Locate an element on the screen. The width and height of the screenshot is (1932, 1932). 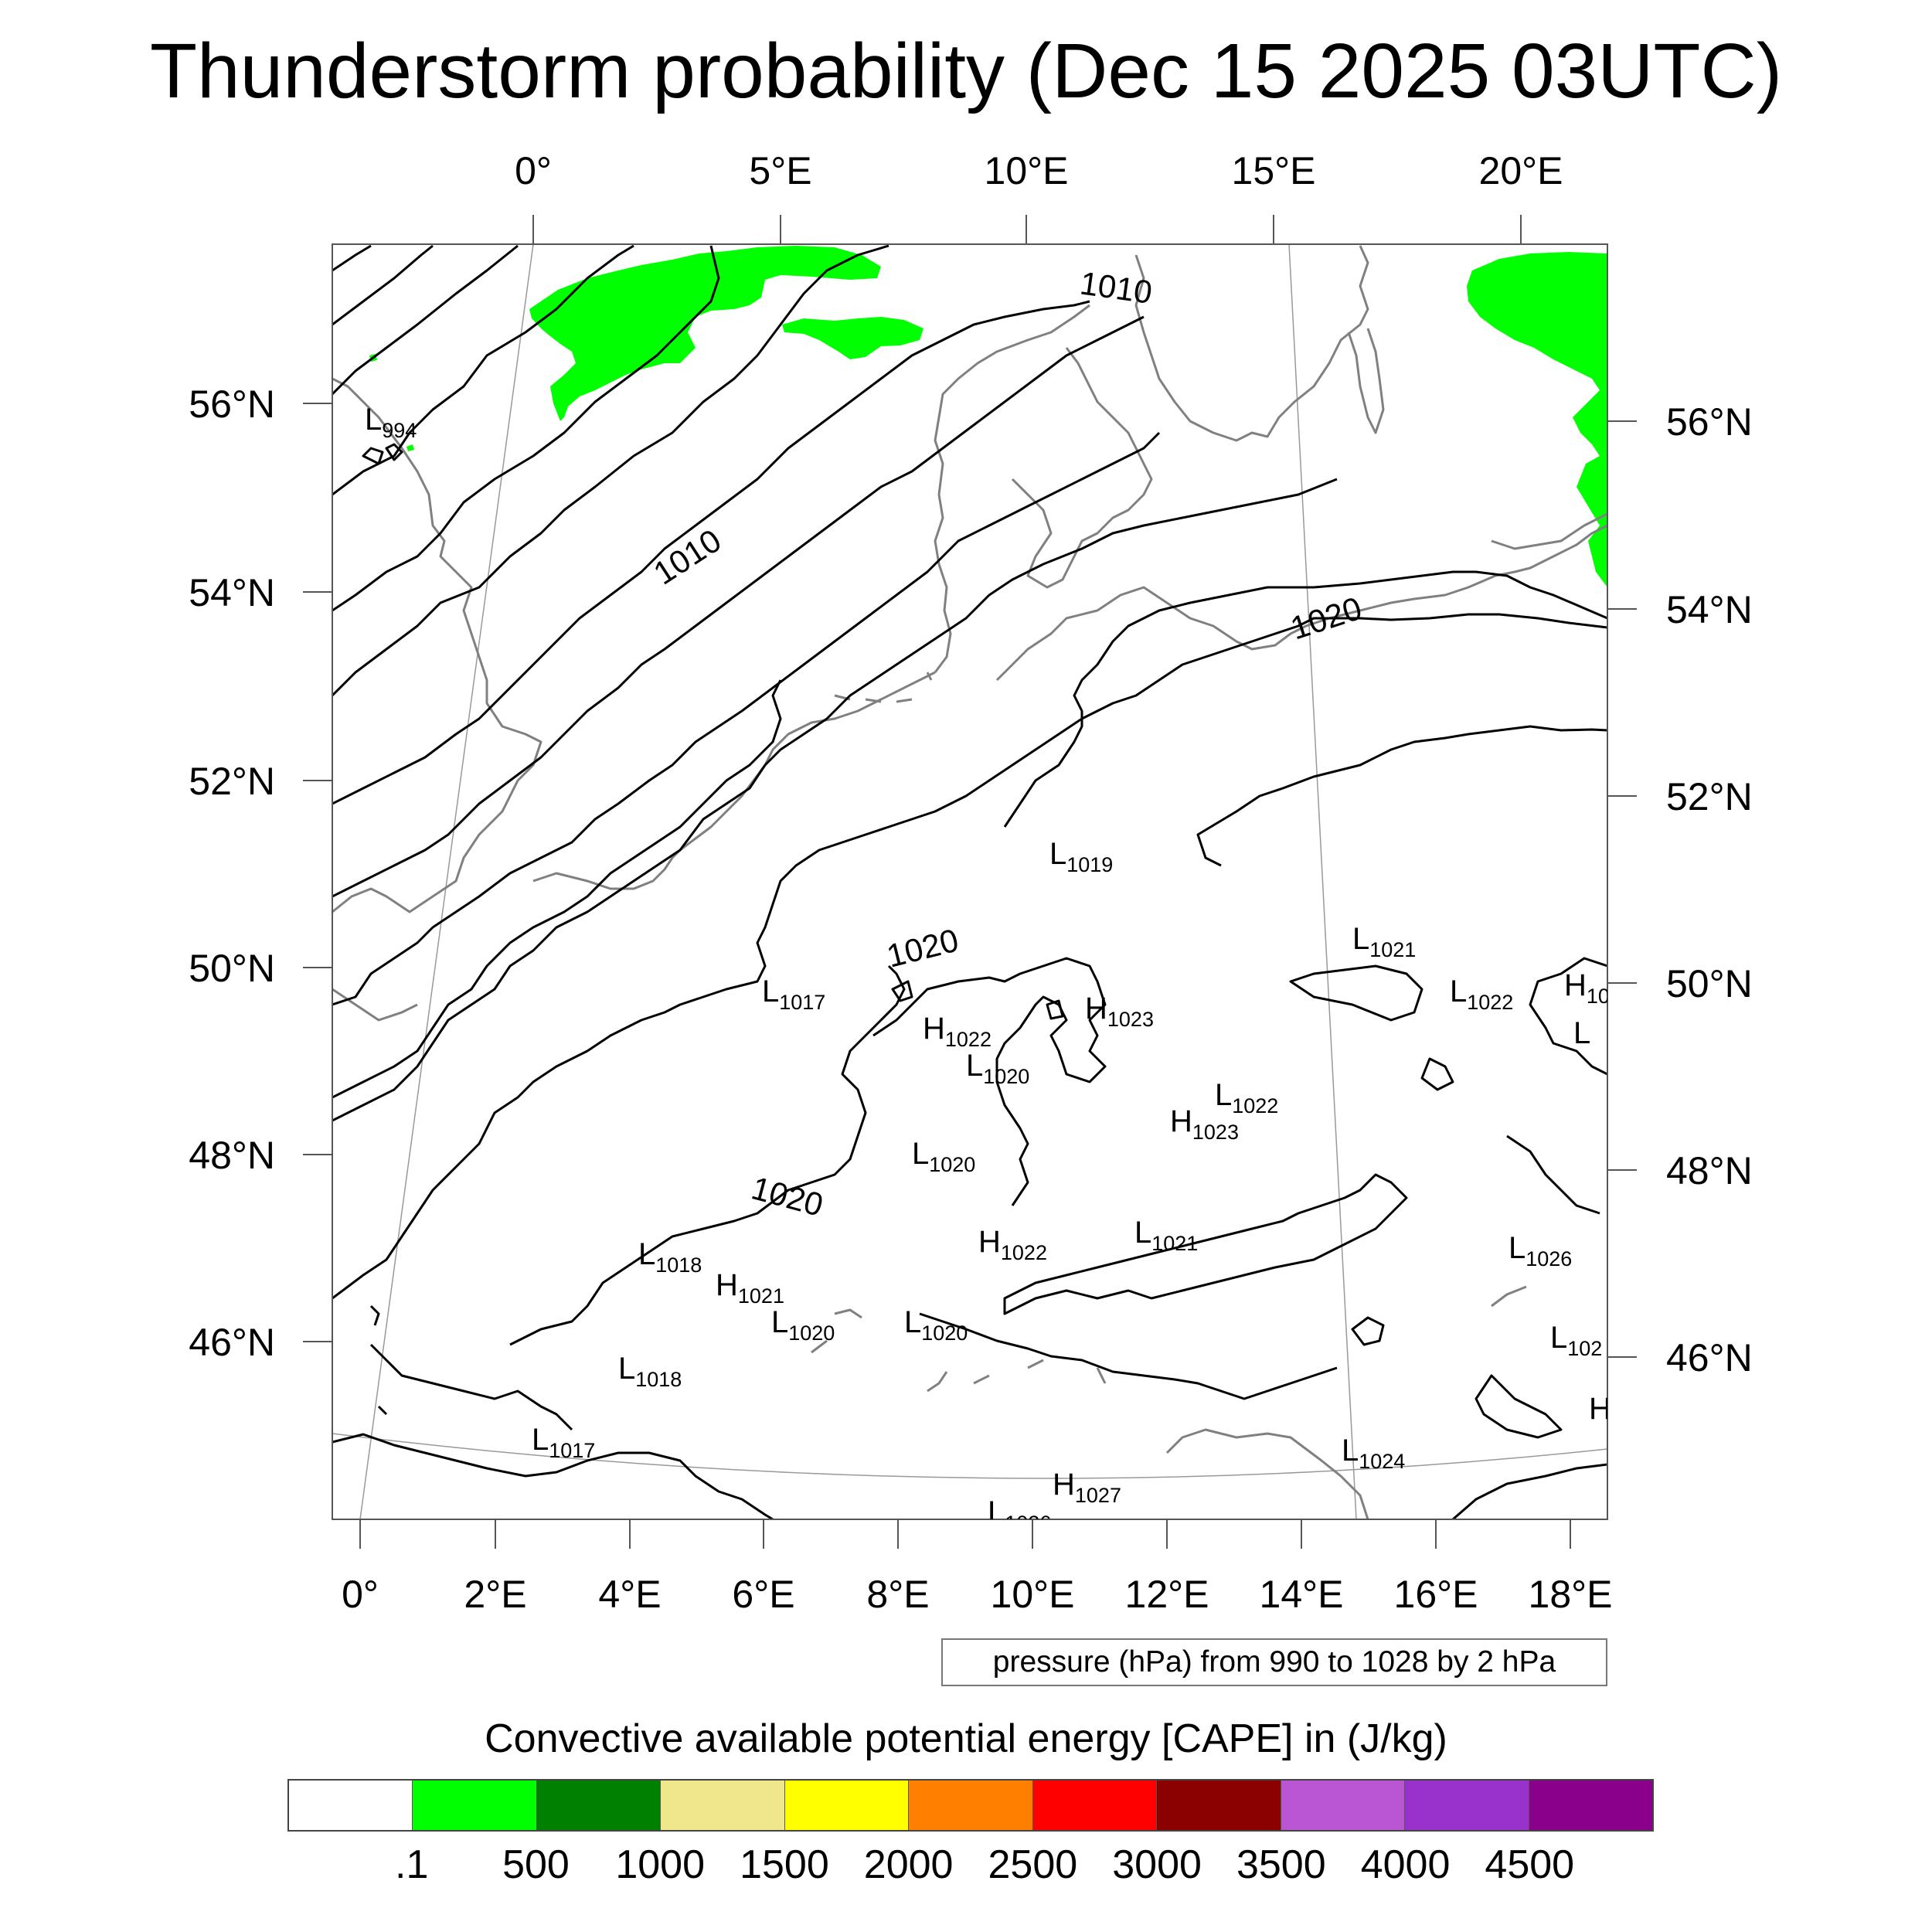
bottom-axis-label: 10°E is located at coordinates (1033, 1595).